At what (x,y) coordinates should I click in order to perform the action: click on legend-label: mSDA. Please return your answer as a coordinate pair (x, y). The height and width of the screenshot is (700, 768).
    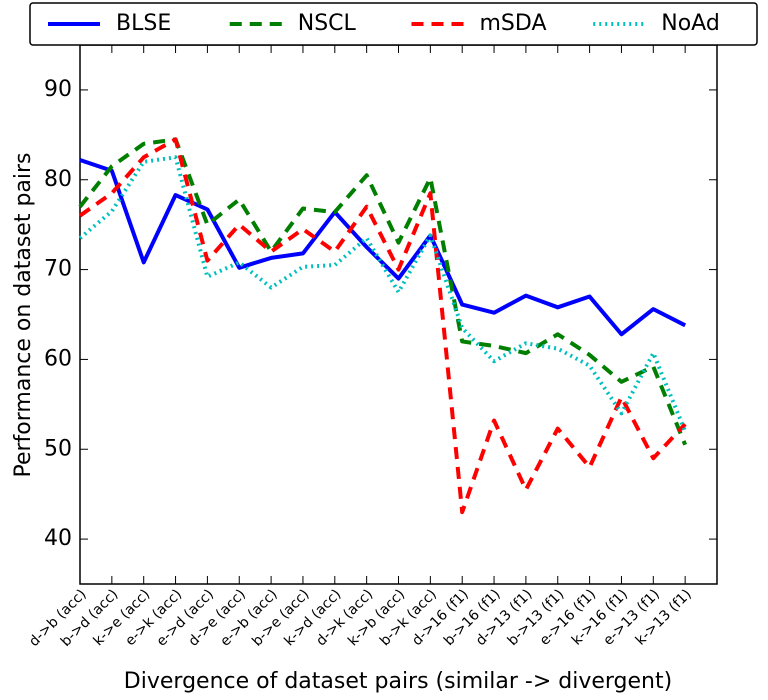
    Looking at the image, I should click on (513, 23).